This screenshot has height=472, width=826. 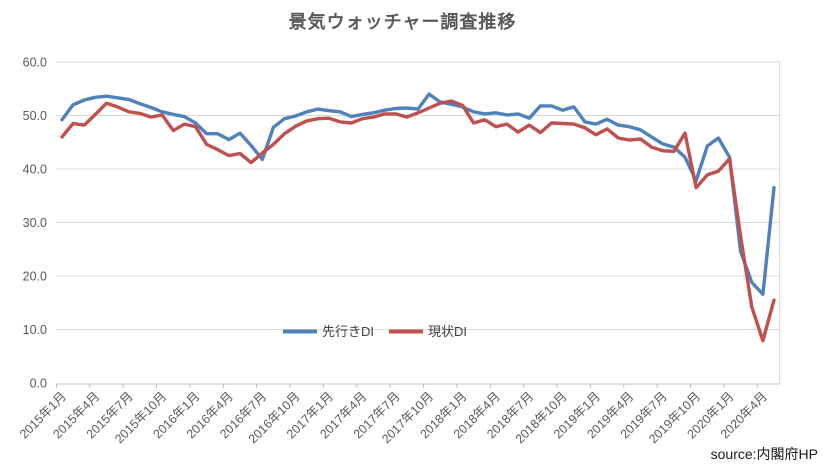 What do you see at coordinates (38, 384) in the screenshot?
I see `y-tick-label: 0.0` at bounding box center [38, 384].